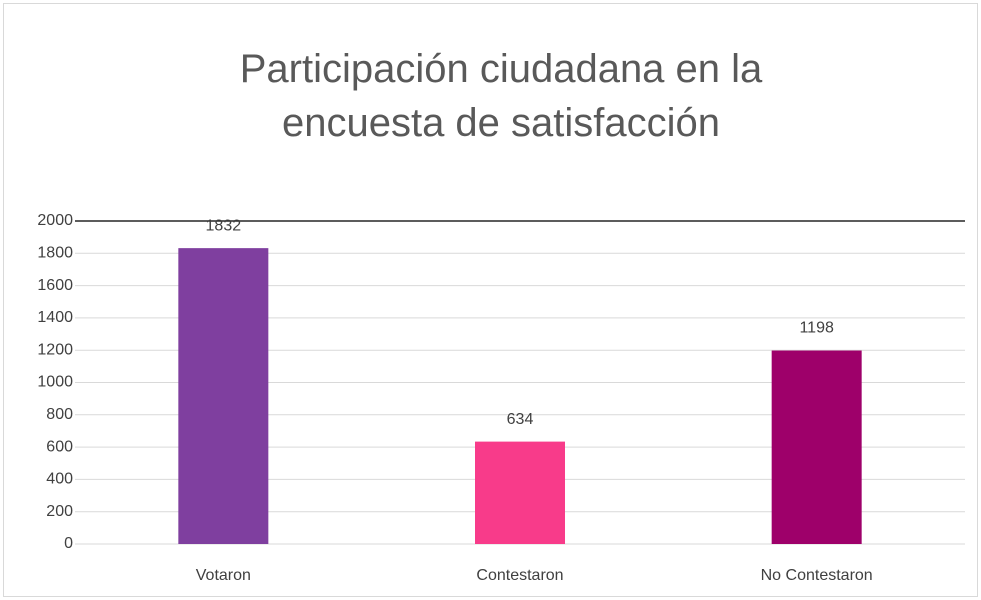 This screenshot has width=981, height=600. I want to click on y-tick-label: 0, so click(68, 543).